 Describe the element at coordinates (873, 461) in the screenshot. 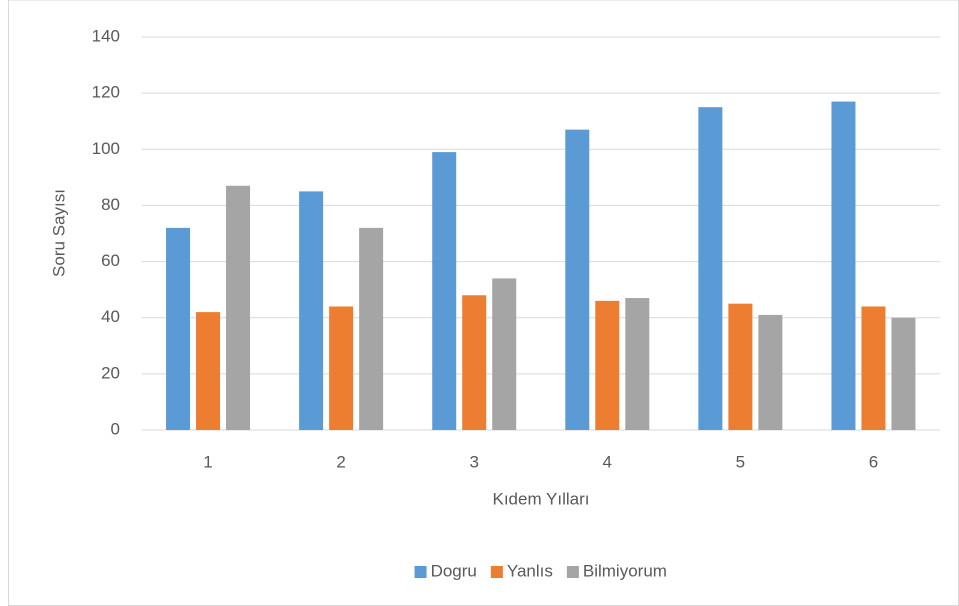

I see `x-tick-label: 6` at that location.